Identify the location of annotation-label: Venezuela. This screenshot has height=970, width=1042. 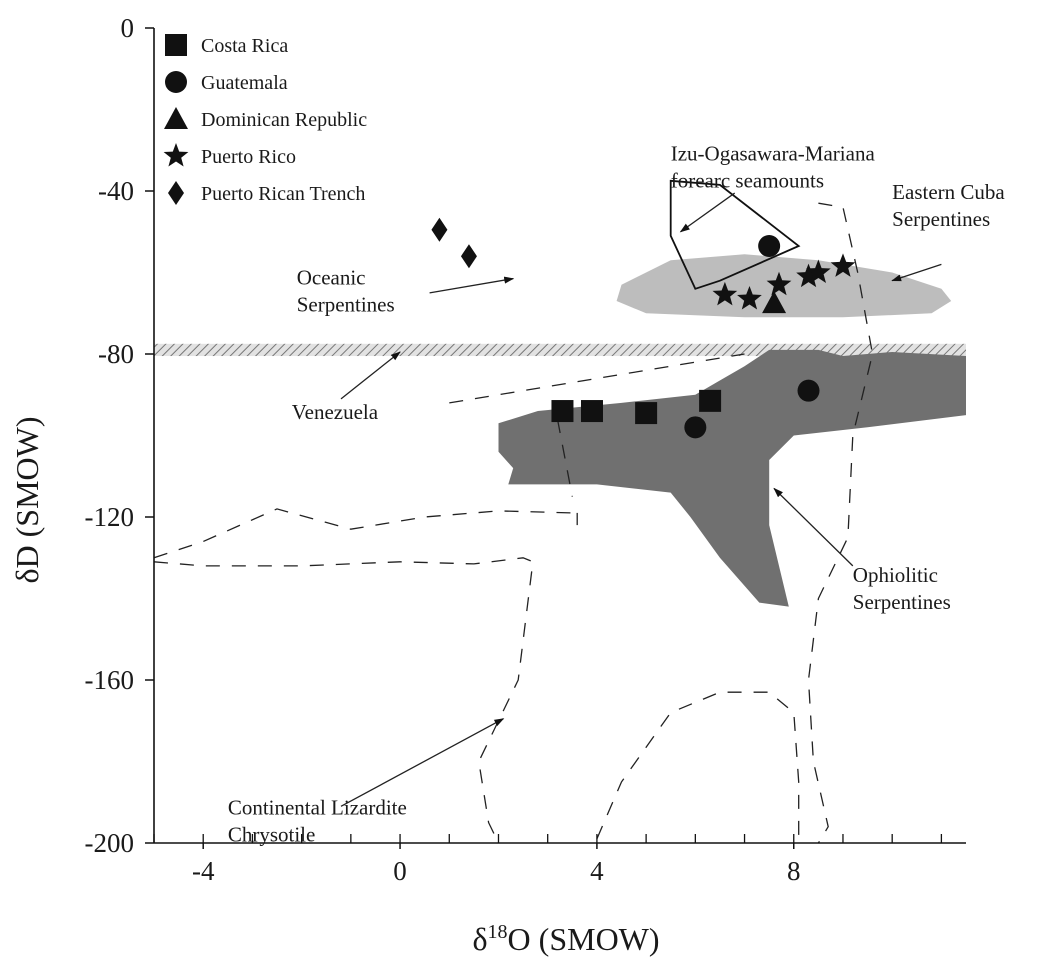
(335, 412).